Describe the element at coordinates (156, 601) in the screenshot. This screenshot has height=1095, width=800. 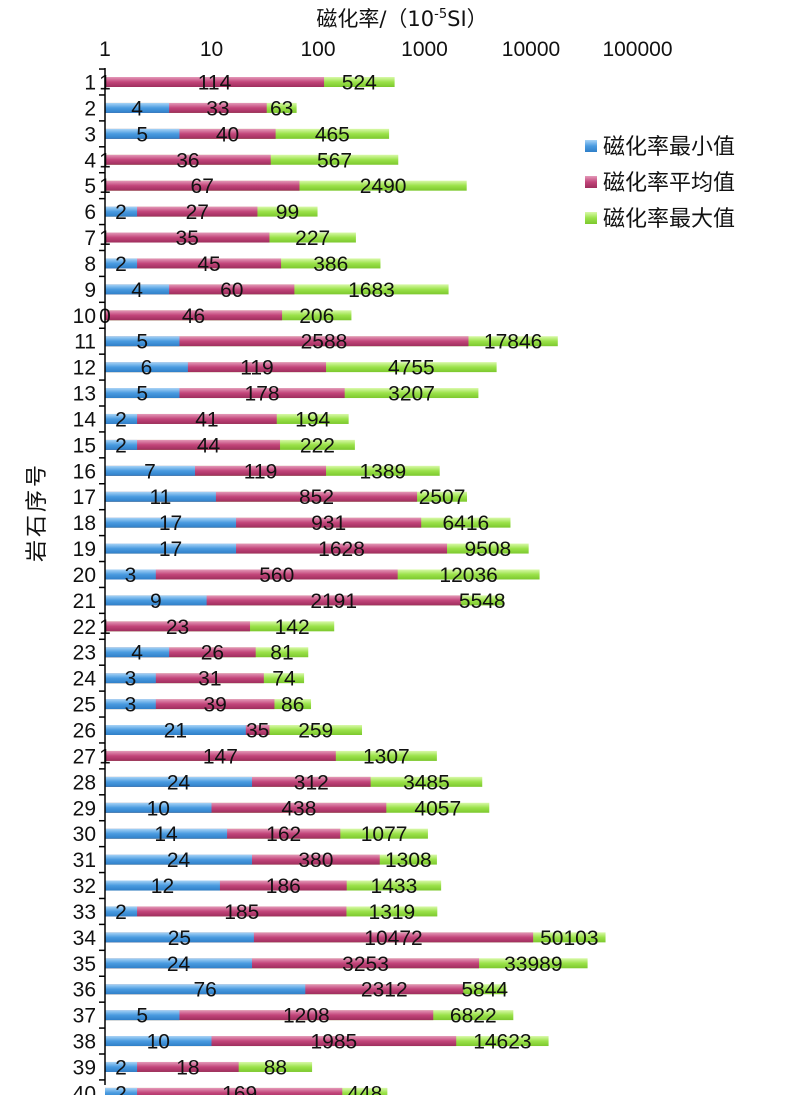
I see `value-label-min-21: 9` at that location.